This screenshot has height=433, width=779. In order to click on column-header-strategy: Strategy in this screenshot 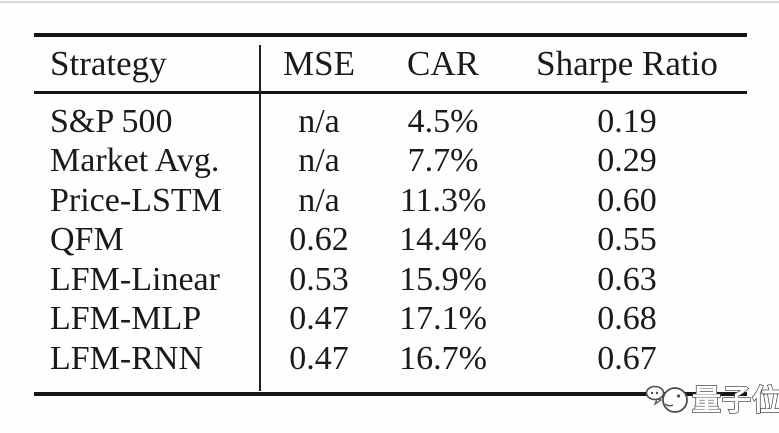, I will do `click(108, 63)`.